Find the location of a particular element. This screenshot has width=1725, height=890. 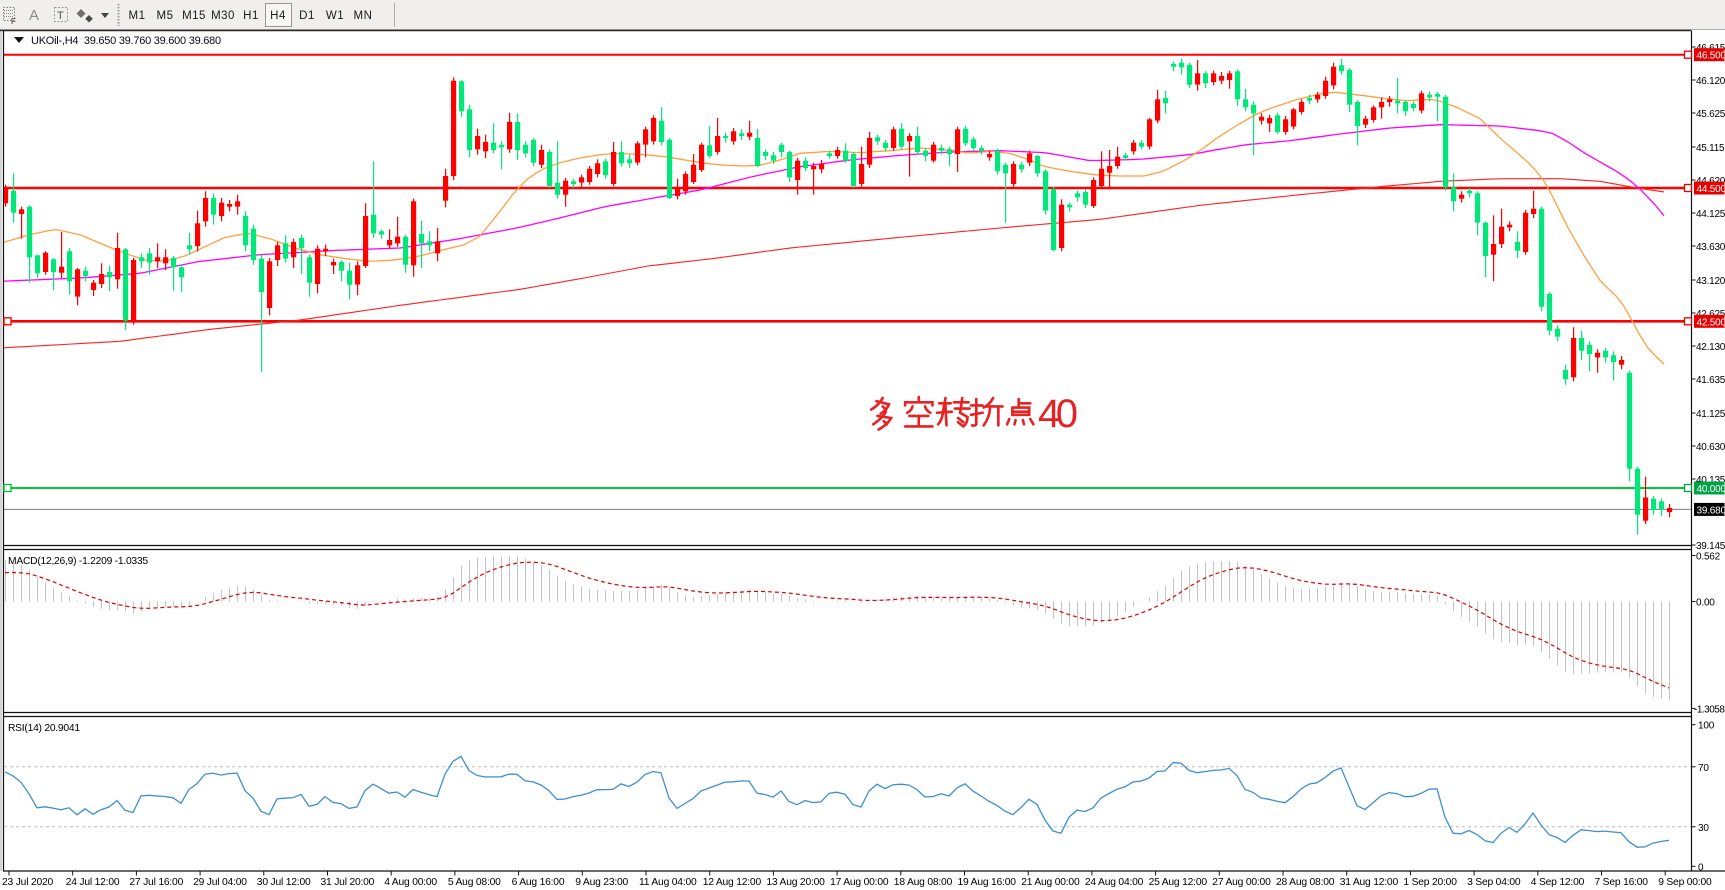

svg-text: 4 Aug 00:00 is located at coordinates (410, 882).